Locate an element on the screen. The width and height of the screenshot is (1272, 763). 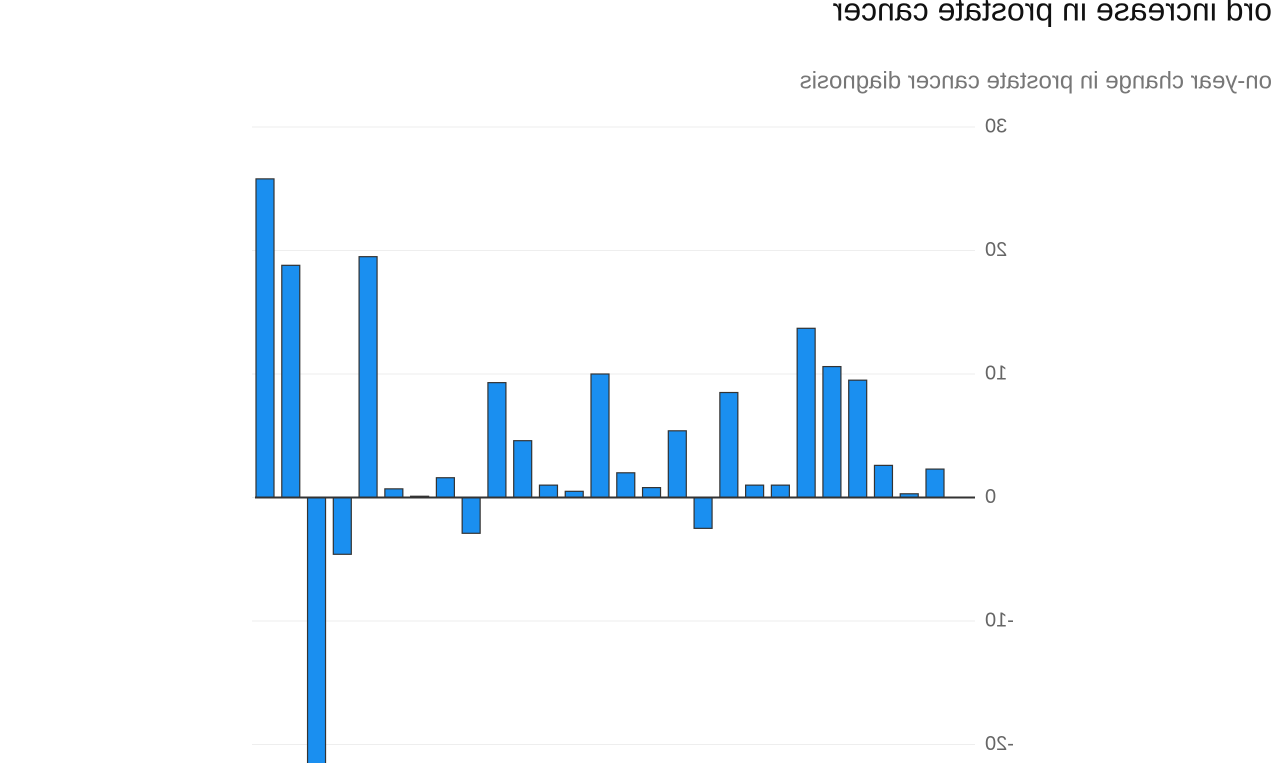
y-tick-label: 0 is located at coordinates (990, 497).